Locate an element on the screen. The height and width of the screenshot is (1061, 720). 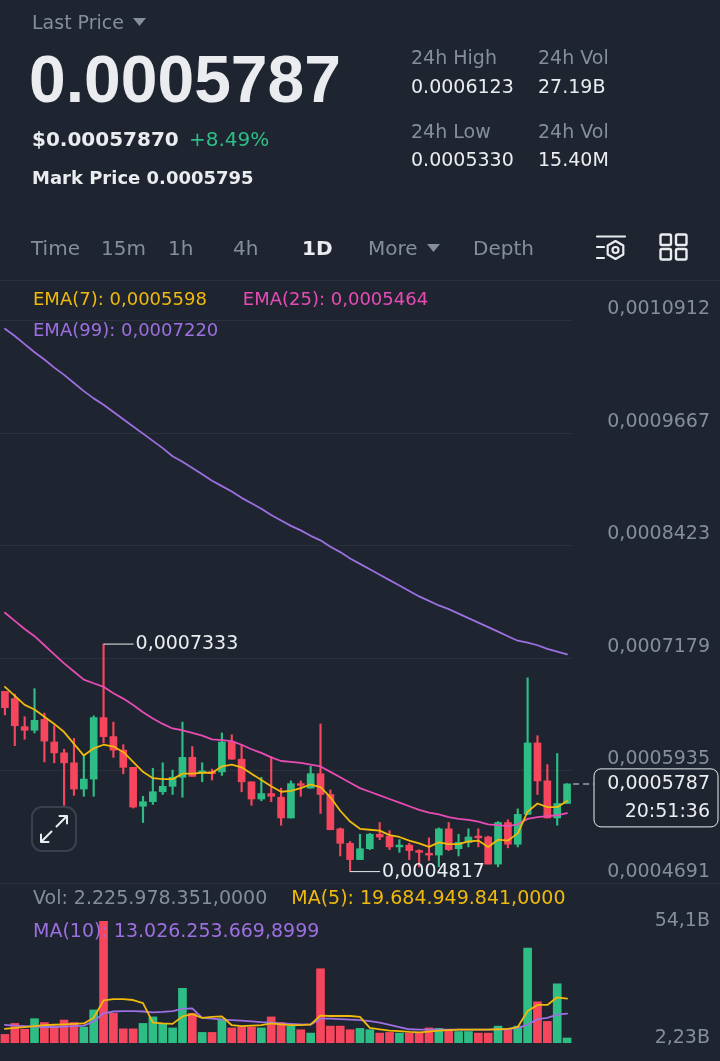
text: $0.00057870 is located at coordinates (105, 139).